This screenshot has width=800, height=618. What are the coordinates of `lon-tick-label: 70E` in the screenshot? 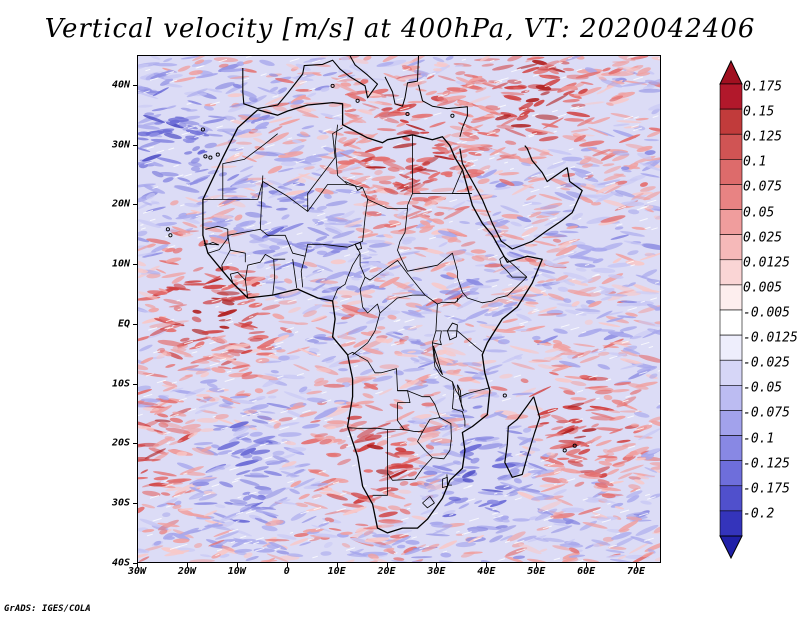 It's located at (636, 571).